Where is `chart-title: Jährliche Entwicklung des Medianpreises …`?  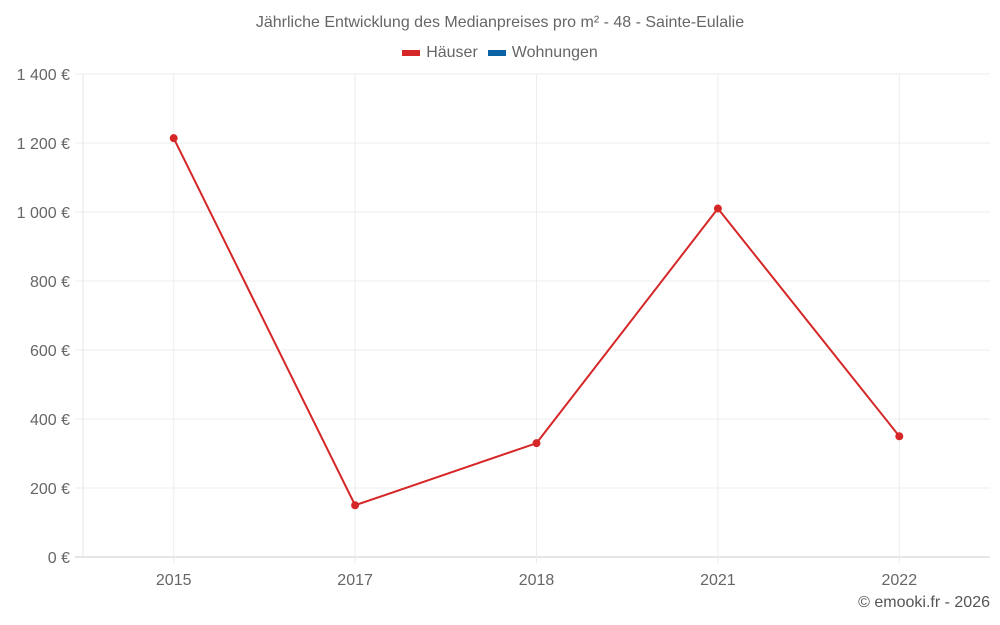
chart-title: Jährliche Entwicklung des Medianpreises … is located at coordinates (500, 22).